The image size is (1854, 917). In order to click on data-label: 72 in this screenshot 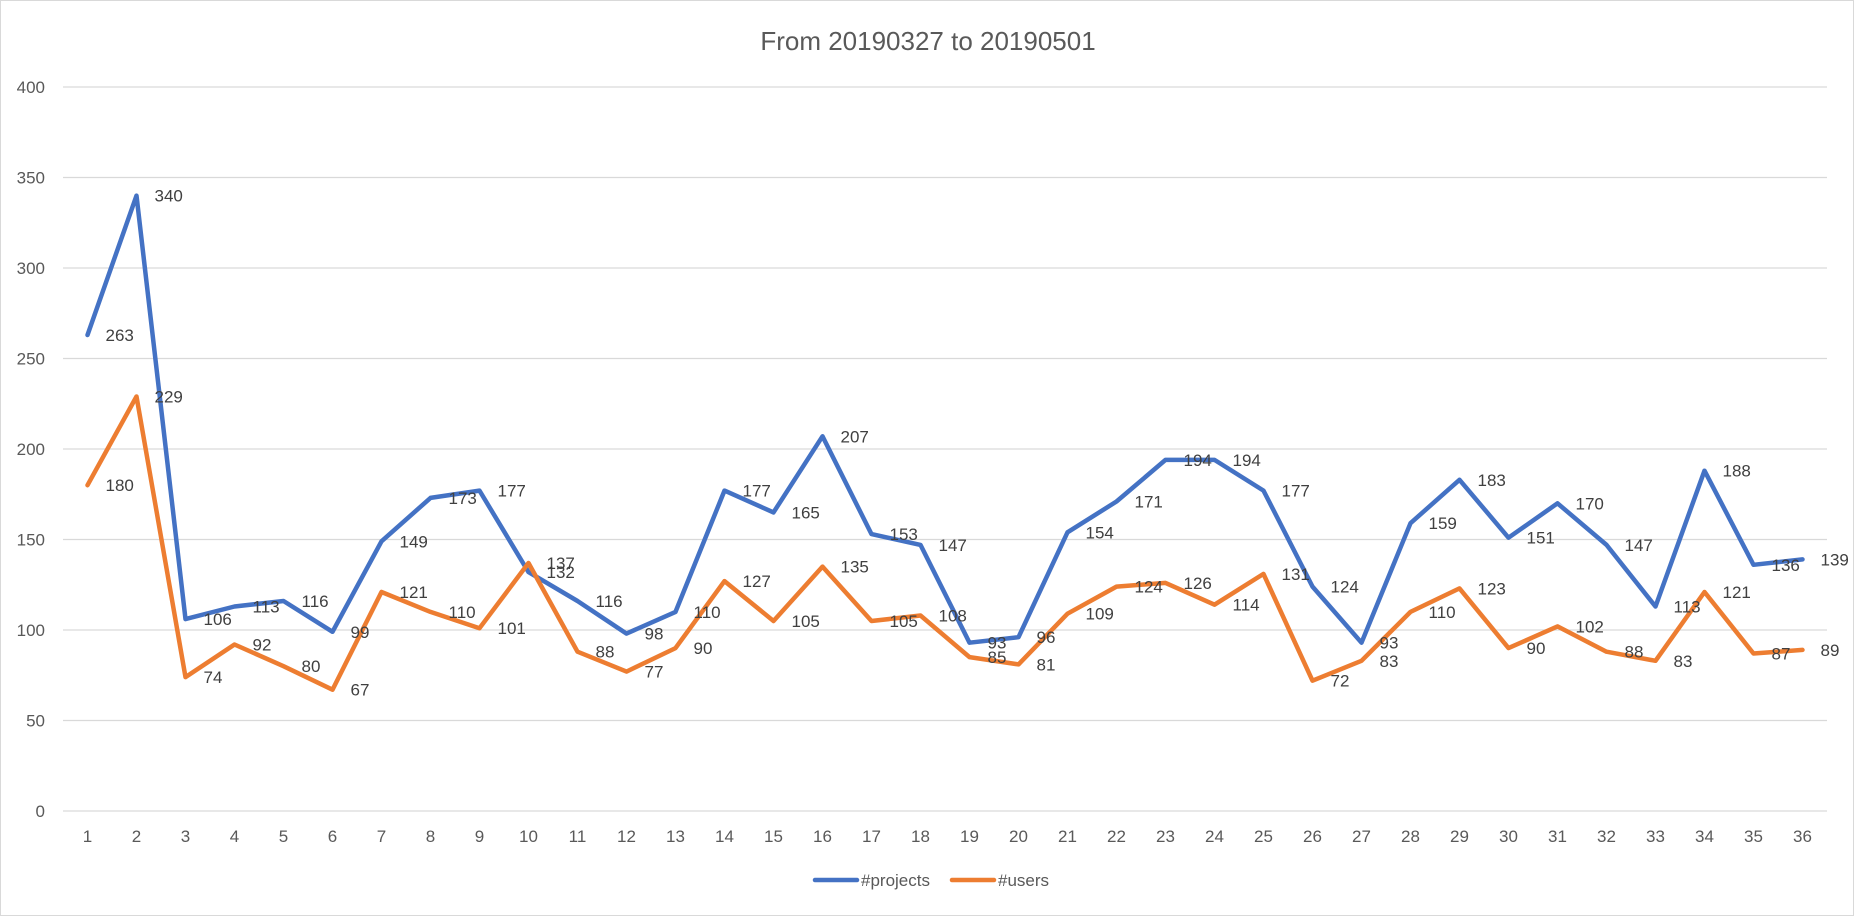, I will do `click(1340, 681)`.